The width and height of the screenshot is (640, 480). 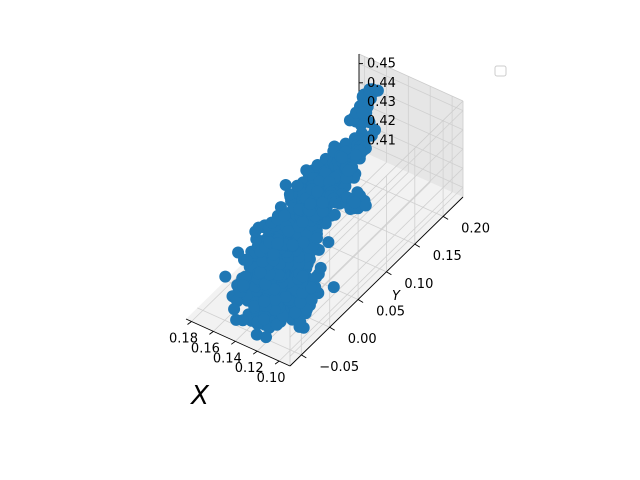 I want to click on grid-line-x, so click(x=365, y=276).